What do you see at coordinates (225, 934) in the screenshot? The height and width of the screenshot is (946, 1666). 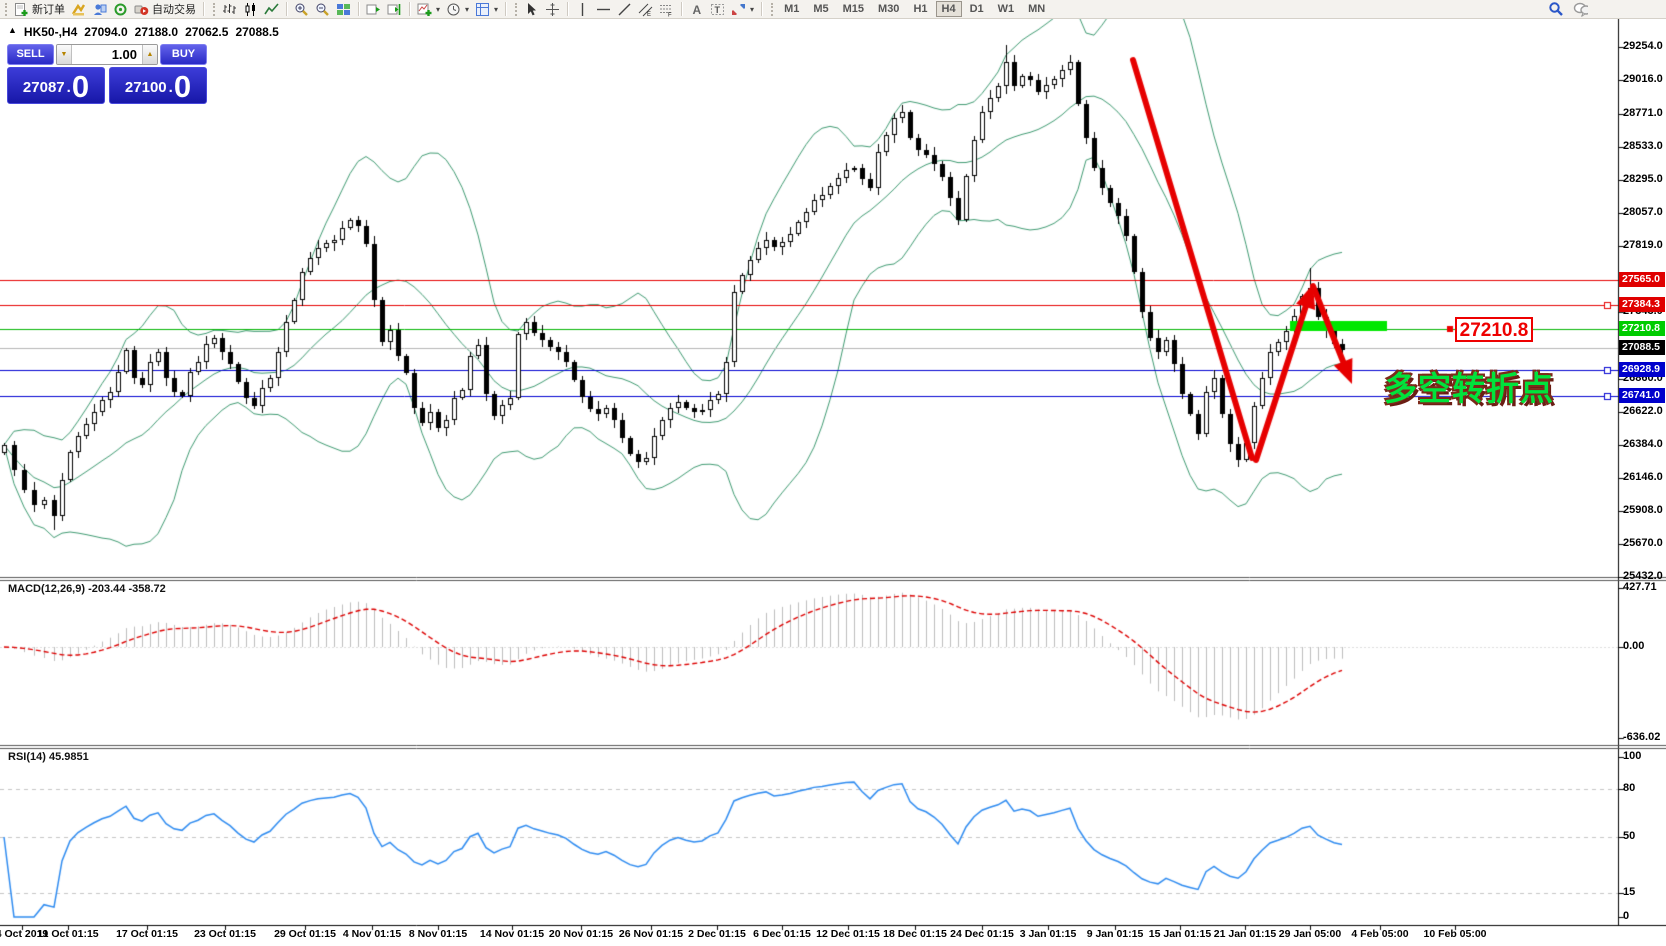 I see `time-tick-label: 23 Oct 01:15` at bounding box center [225, 934].